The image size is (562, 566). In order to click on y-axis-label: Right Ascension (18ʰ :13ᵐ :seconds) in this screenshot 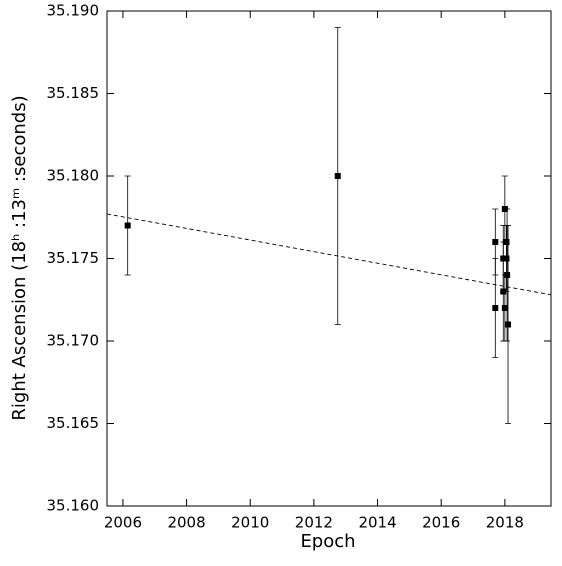, I will do `click(19, 257)`.